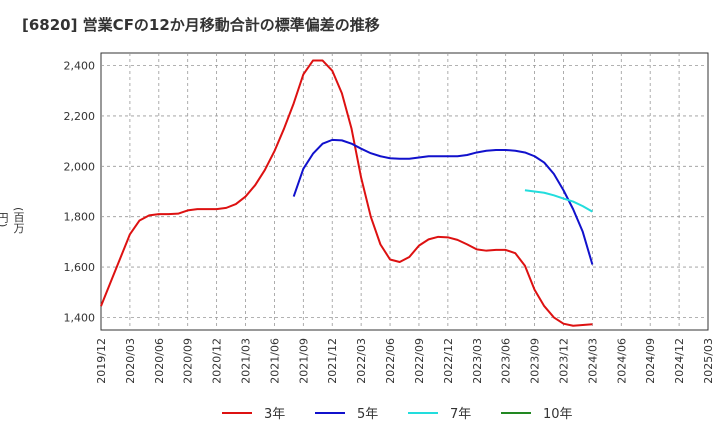  Describe the element at coordinates (130, 361) in the screenshot. I see `x-tick-label: 2020/03` at that location.